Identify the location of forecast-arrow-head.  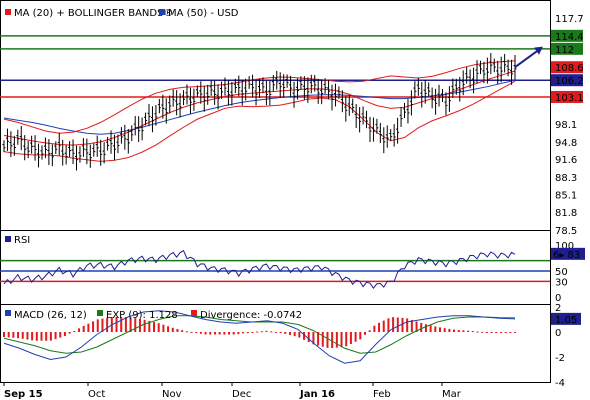
(538, 50).